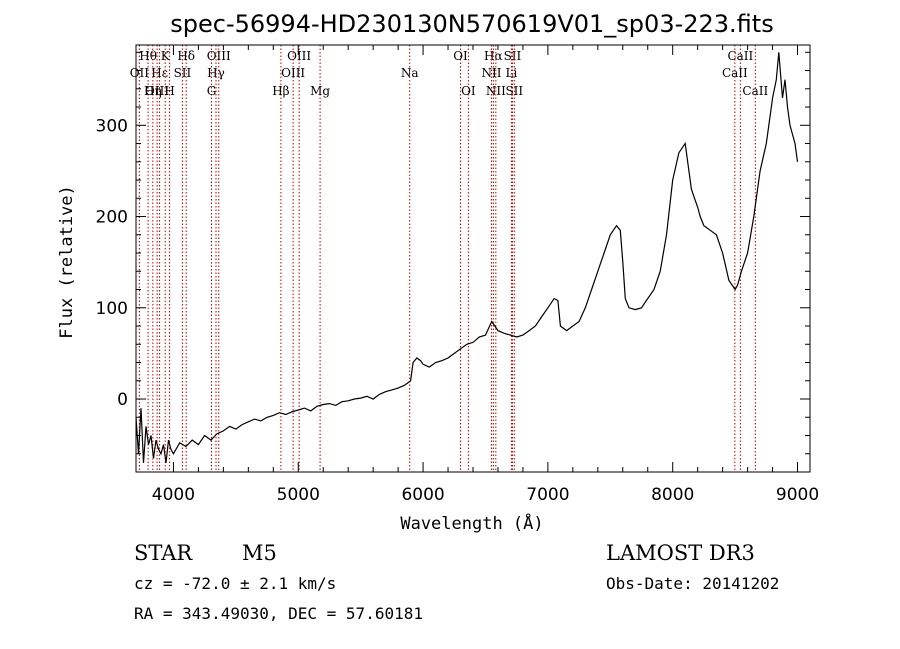  Describe the element at coordinates (410, 73) in the screenshot. I see `line-marker-label: Na` at that location.